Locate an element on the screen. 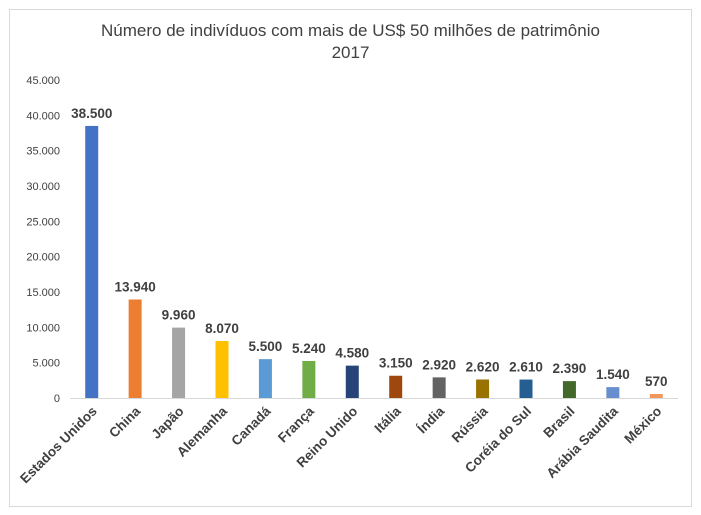 Image resolution: width=701 pixels, height=515 pixels. data-label: 1.540 is located at coordinates (613, 374).